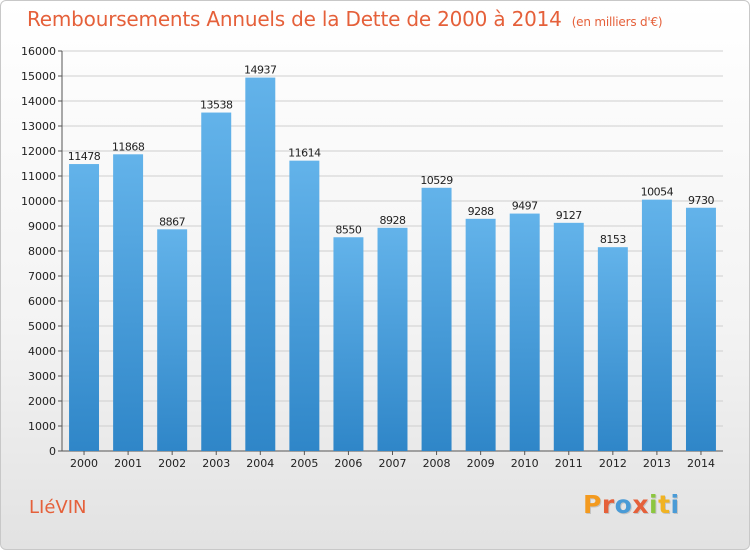 Image resolution: width=750 pixels, height=550 pixels. Describe the element at coordinates (172, 221) in the screenshot. I see `data-label-2002: 8867` at that location.